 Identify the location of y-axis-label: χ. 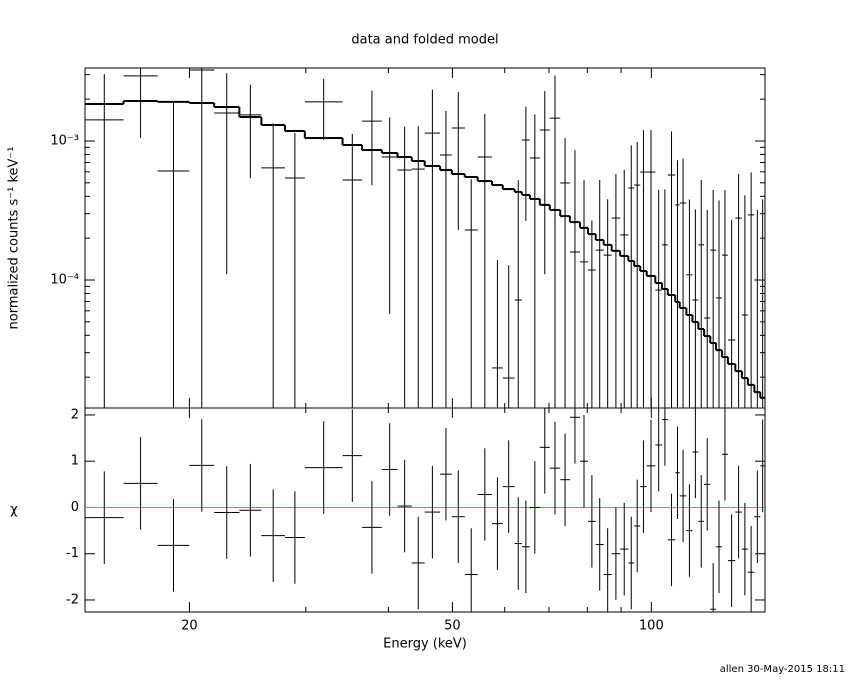
(14, 510).